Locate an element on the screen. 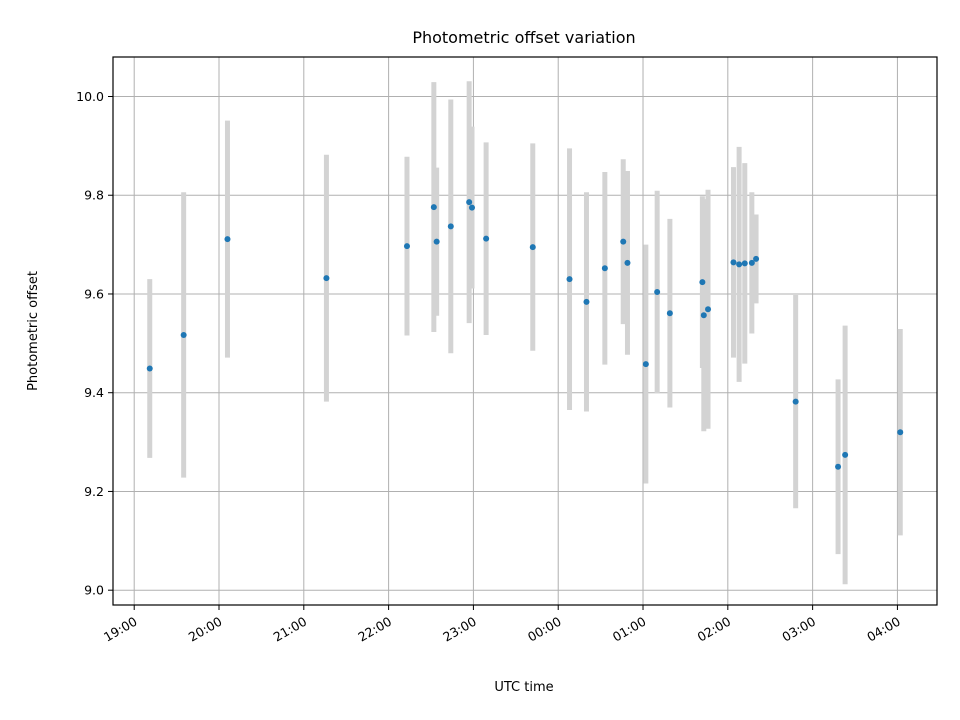 The width and height of the screenshot is (960, 720). x-axis-label: UTC time is located at coordinates (523, 687).